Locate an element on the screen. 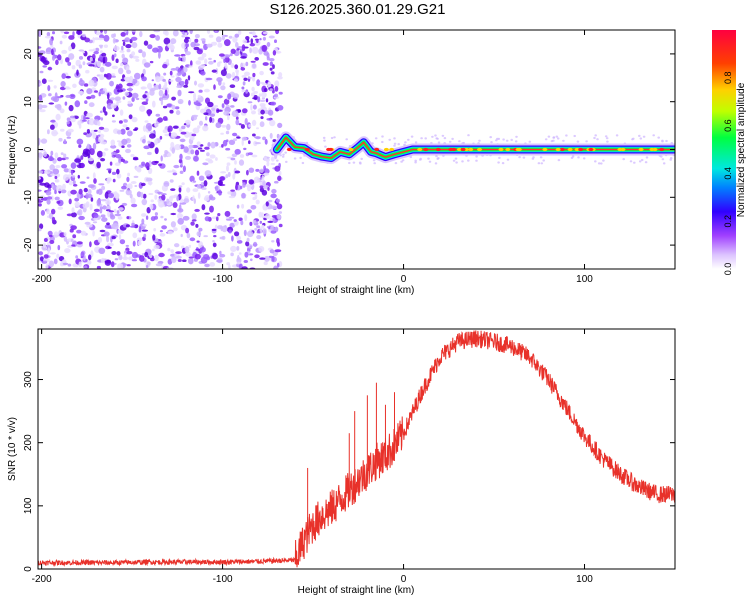 The image size is (750, 600). signal-track-band is located at coordinates (475, 147).